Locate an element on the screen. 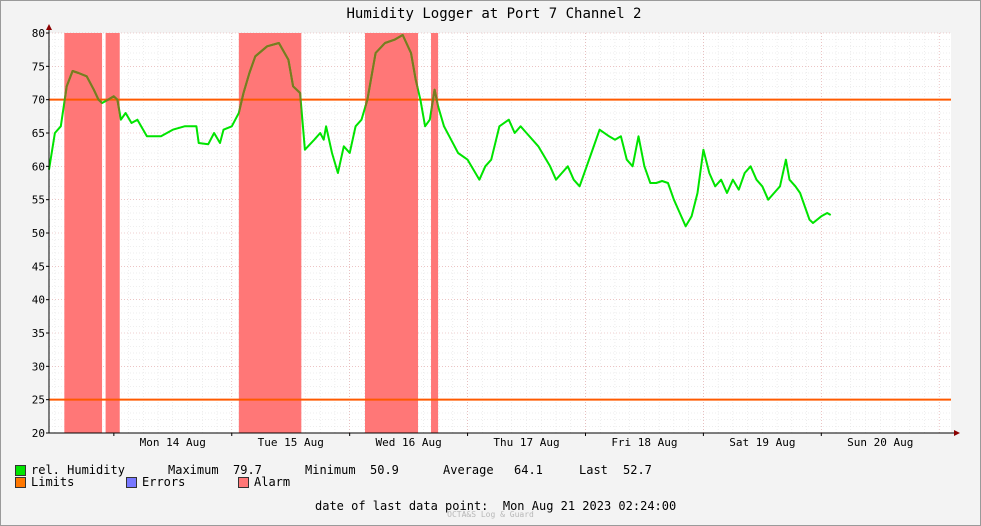 The width and height of the screenshot is (981, 526). stat-last-value: 52.7 is located at coordinates (637, 470).